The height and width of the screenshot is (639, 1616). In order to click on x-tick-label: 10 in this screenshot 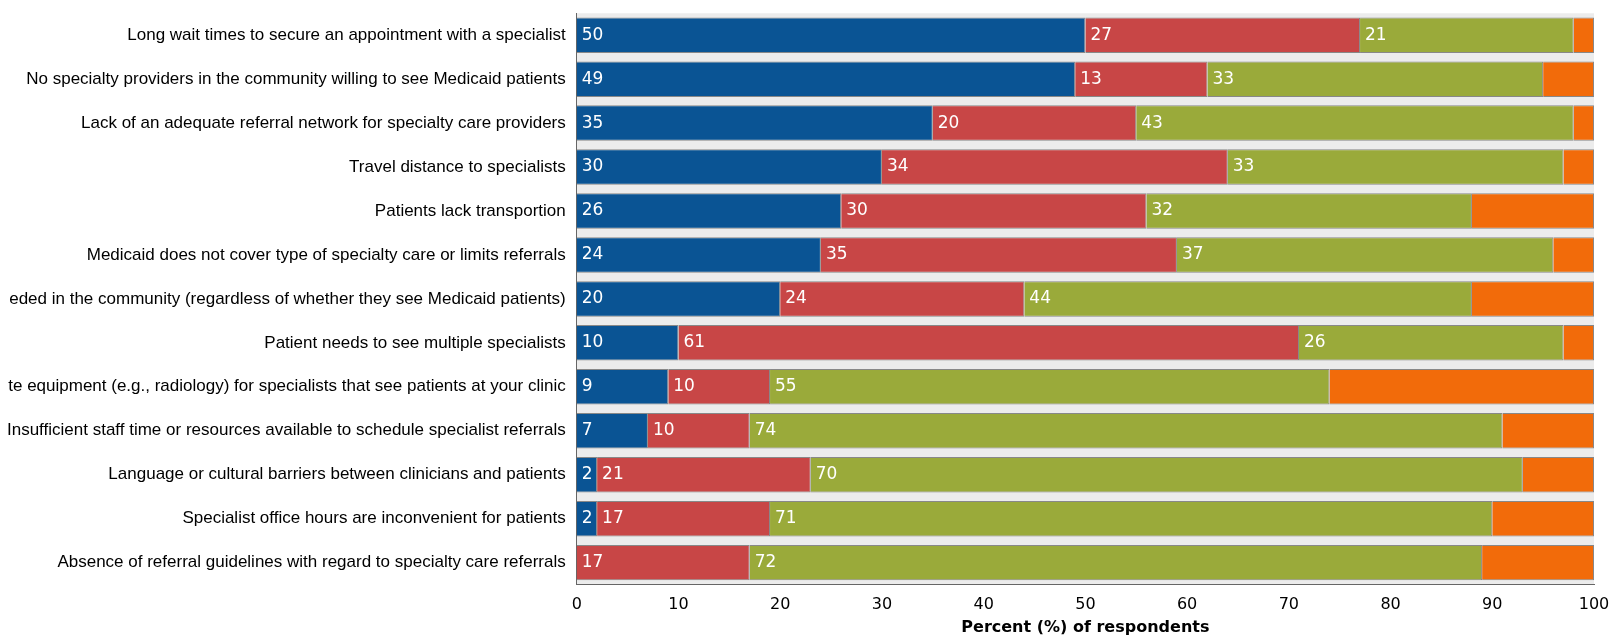, I will do `click(678, 604)`.